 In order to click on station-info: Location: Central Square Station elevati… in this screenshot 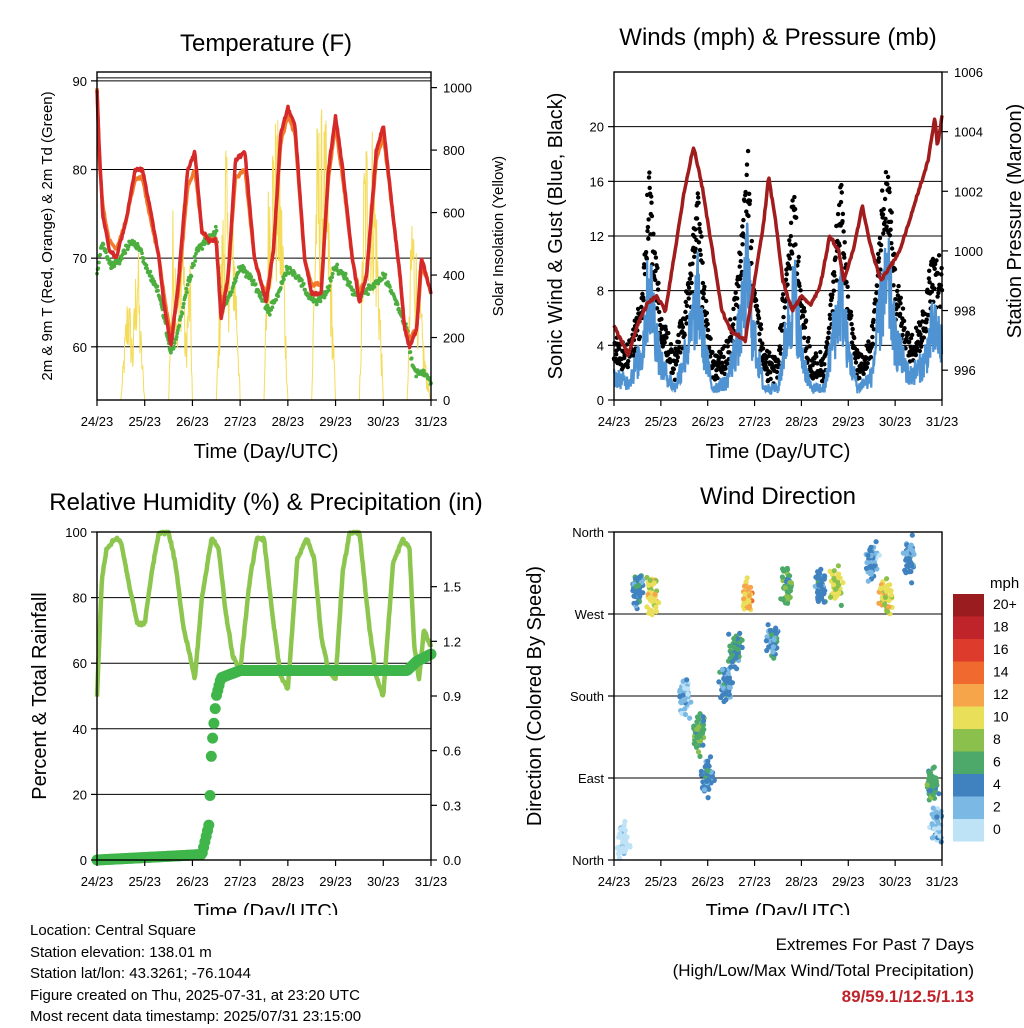, I will do `click(195, 974)`.